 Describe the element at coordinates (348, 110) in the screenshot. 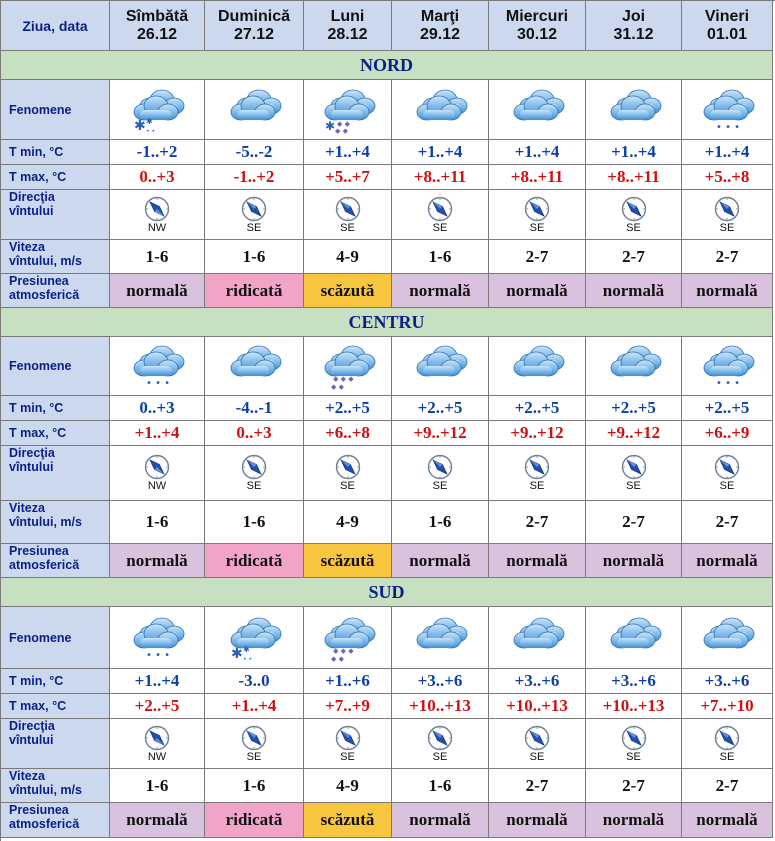

I see `phenomena-cell: ✱ ◆ ◆ ◆ ◆` at that location.